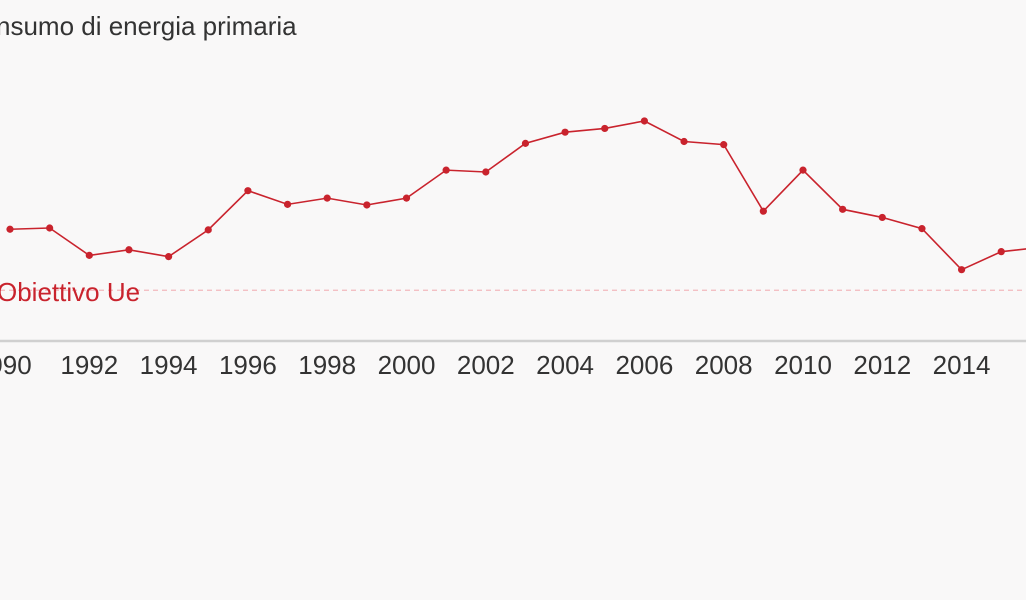 Image resolution: width=1026 pixels, height=600 pixels. What do you see at coordinates (407, 365) in the screenshot?
I see `x-tick-label: 2000` at bounding box center [407, 365].